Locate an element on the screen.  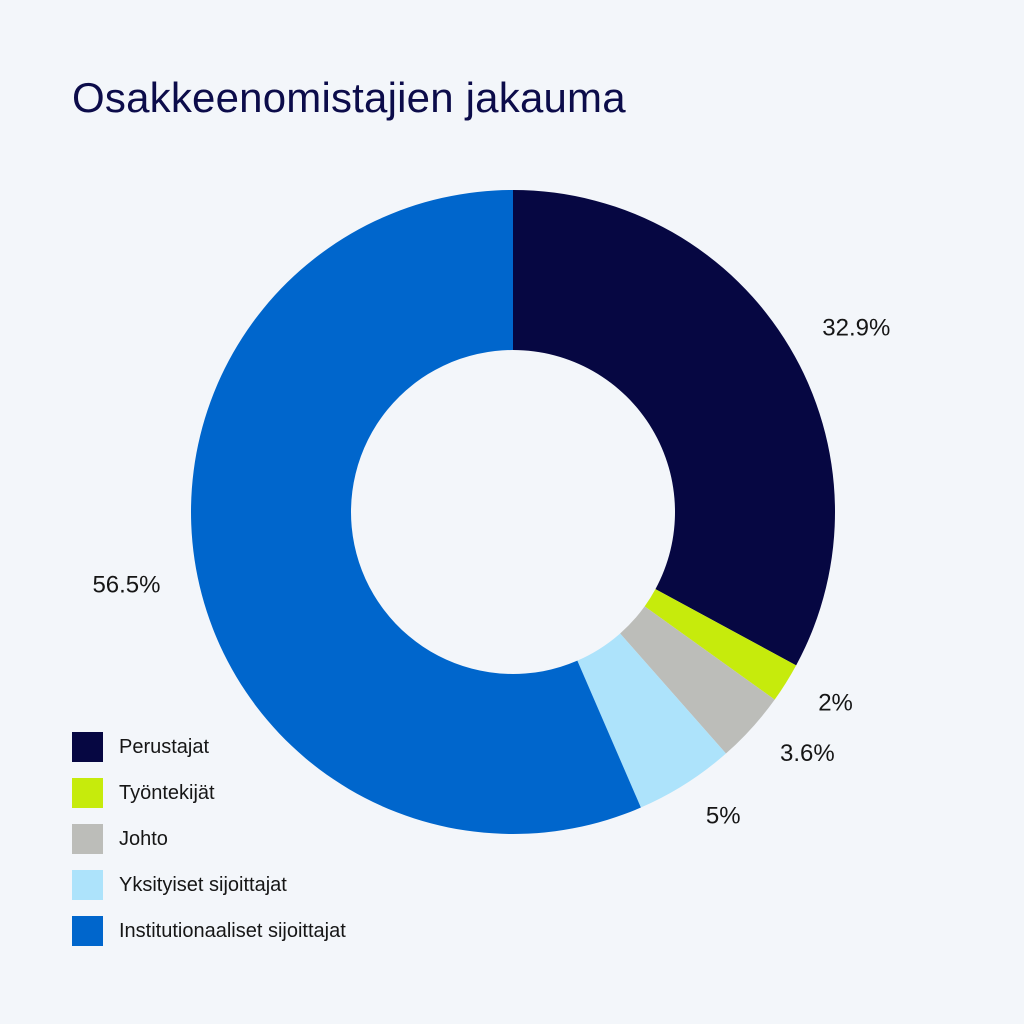
slice-label-tyontekijat: 2% is located at coordinates (835, 703).